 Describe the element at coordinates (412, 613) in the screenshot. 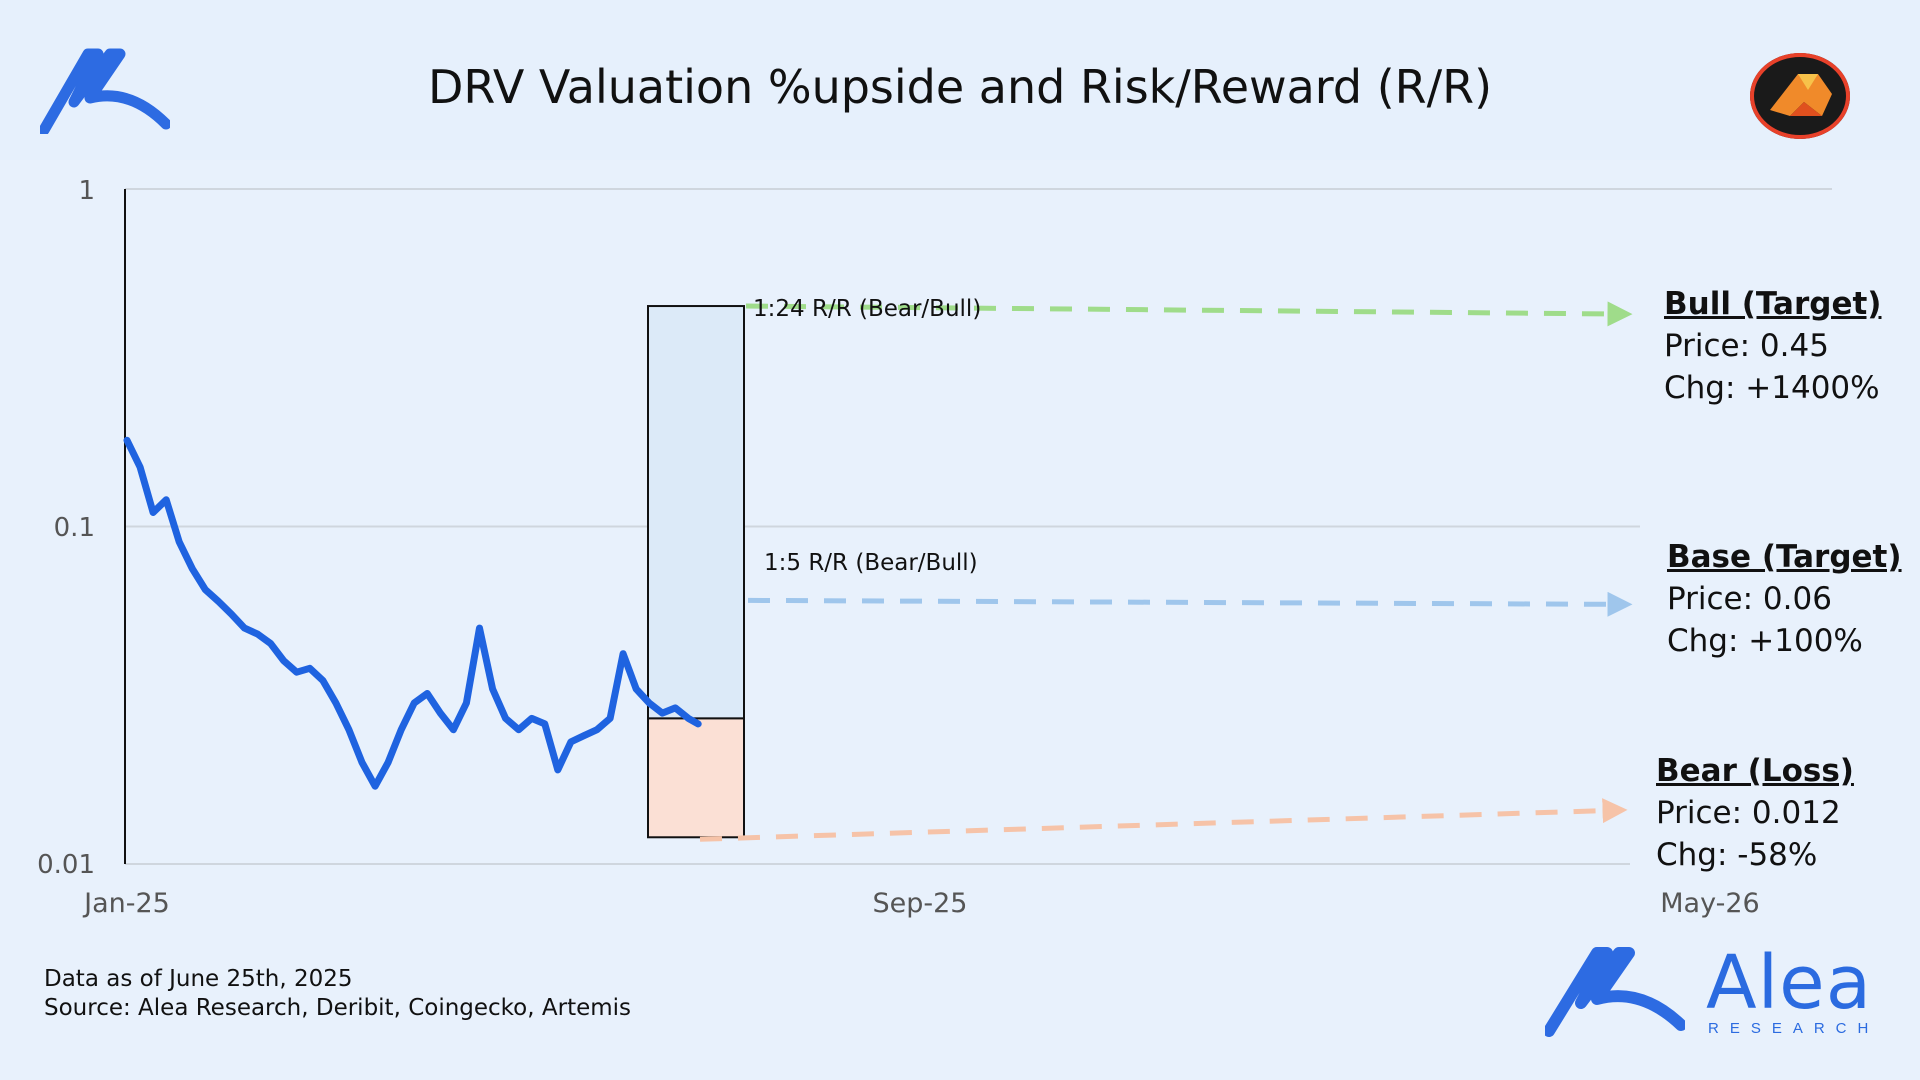

I see `drv-price-line` at that location.